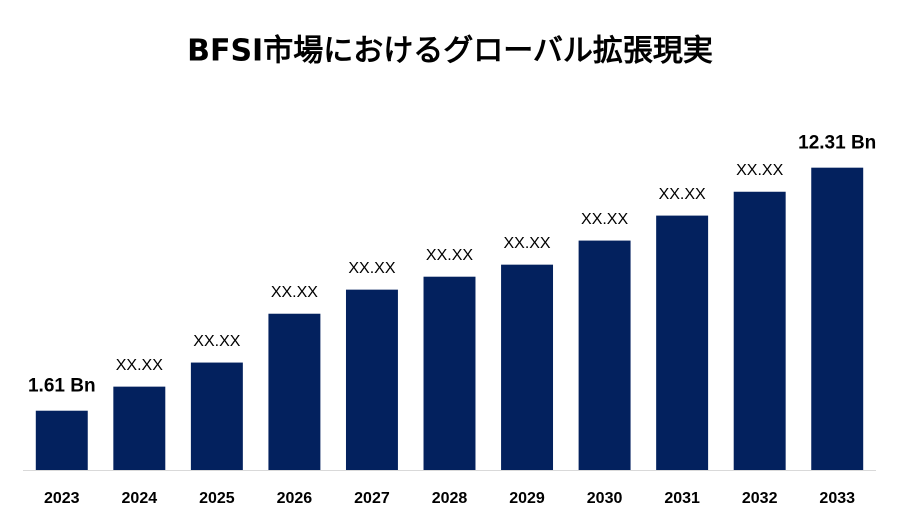  I want to click on x-tick-label: 2030, so click(605, 498).